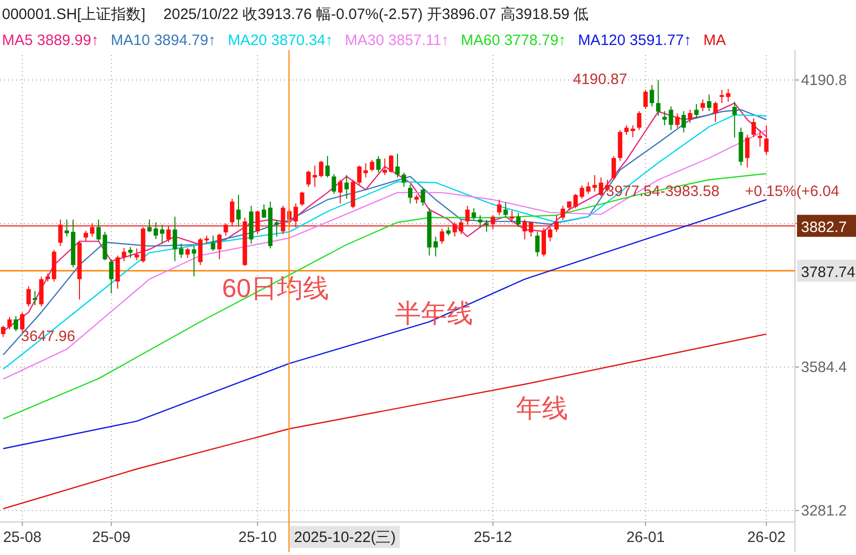 Image resolution: width=856 pixels, height=555 pixels. Describe the element at coordinates (714, 40) in the screenshot. I see `text: MA` at that location.